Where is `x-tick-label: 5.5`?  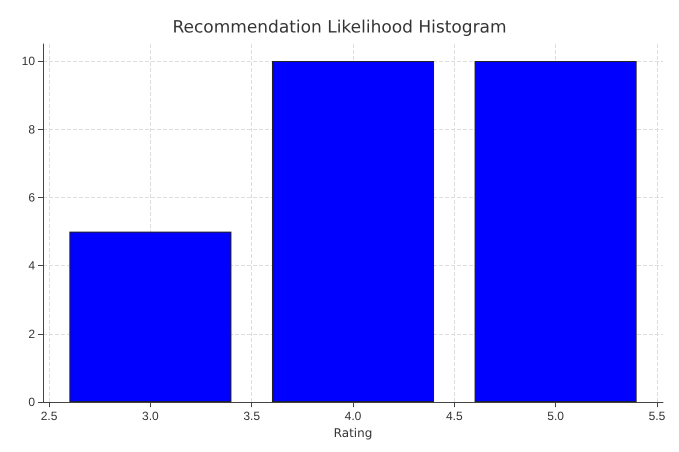
x-tick-label: 5.5 is located at coordinates (657, 416).